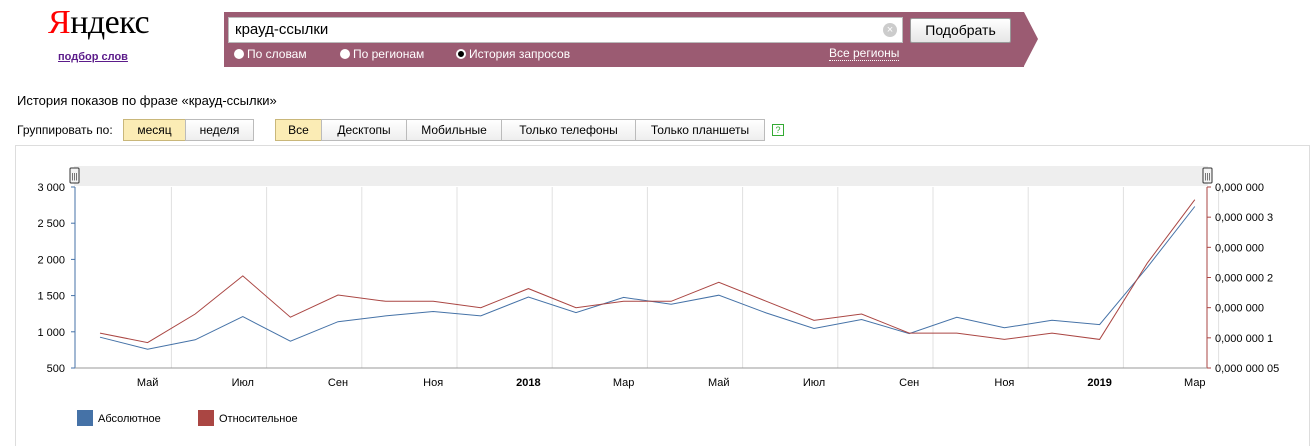 This screenshot has height=446, width=1315. I want to click on history-title: История показов по фразе «крауд-ссылки», so click(147, 100).